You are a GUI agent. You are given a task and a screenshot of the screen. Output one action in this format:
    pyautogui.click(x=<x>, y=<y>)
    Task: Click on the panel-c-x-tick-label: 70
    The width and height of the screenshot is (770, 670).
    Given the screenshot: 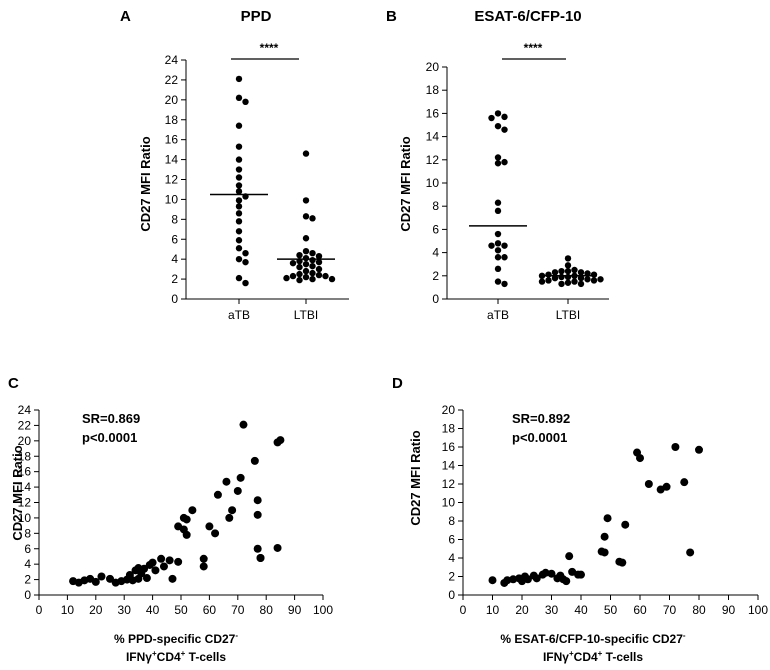 What is the action you would take?
    pyautogui.click(x=238, y=610)
    